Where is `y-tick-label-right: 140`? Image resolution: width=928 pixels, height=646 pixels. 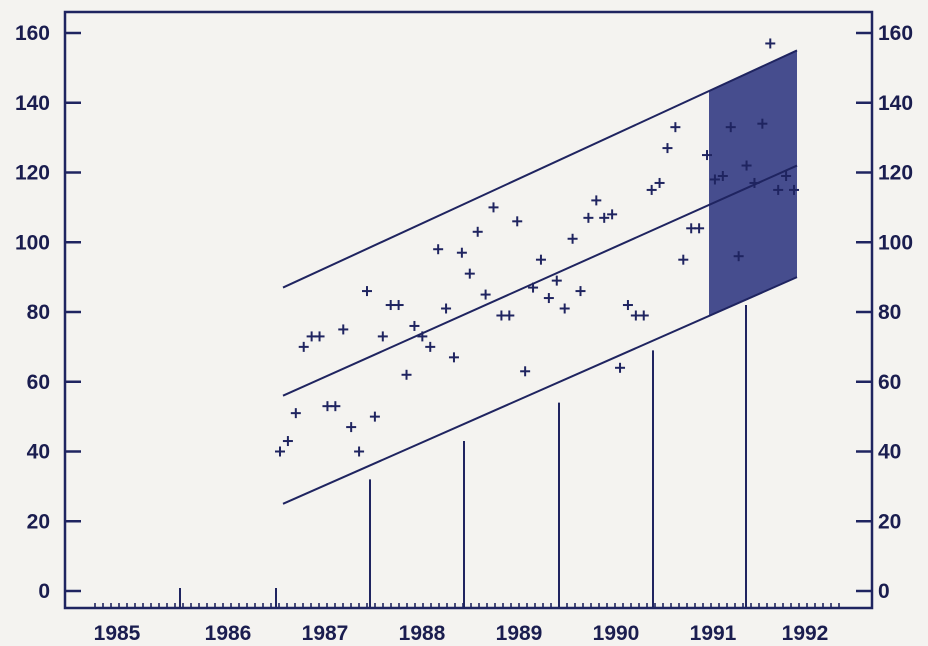
y-tick-label-right: 140 is located at coordinates (895, 103).